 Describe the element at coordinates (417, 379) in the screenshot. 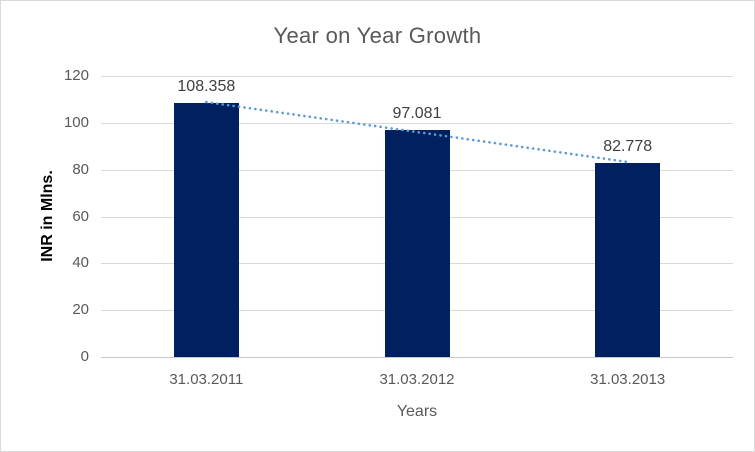

I see `x-tick-label: 31.03.2012` at that location.